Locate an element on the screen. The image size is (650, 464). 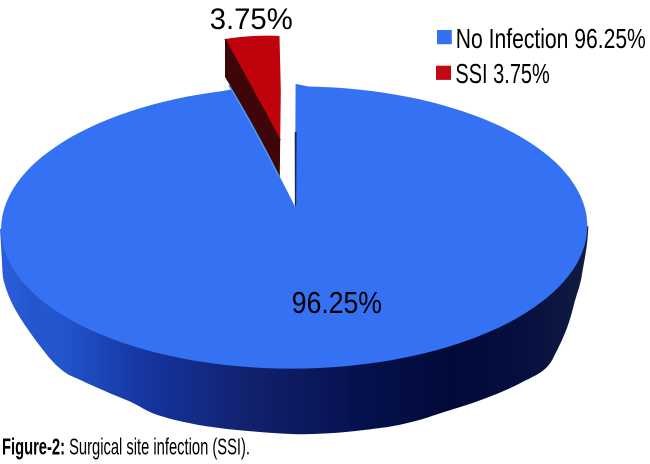
svg-text: SSI 3.75% is located at coordinates (502, 74).